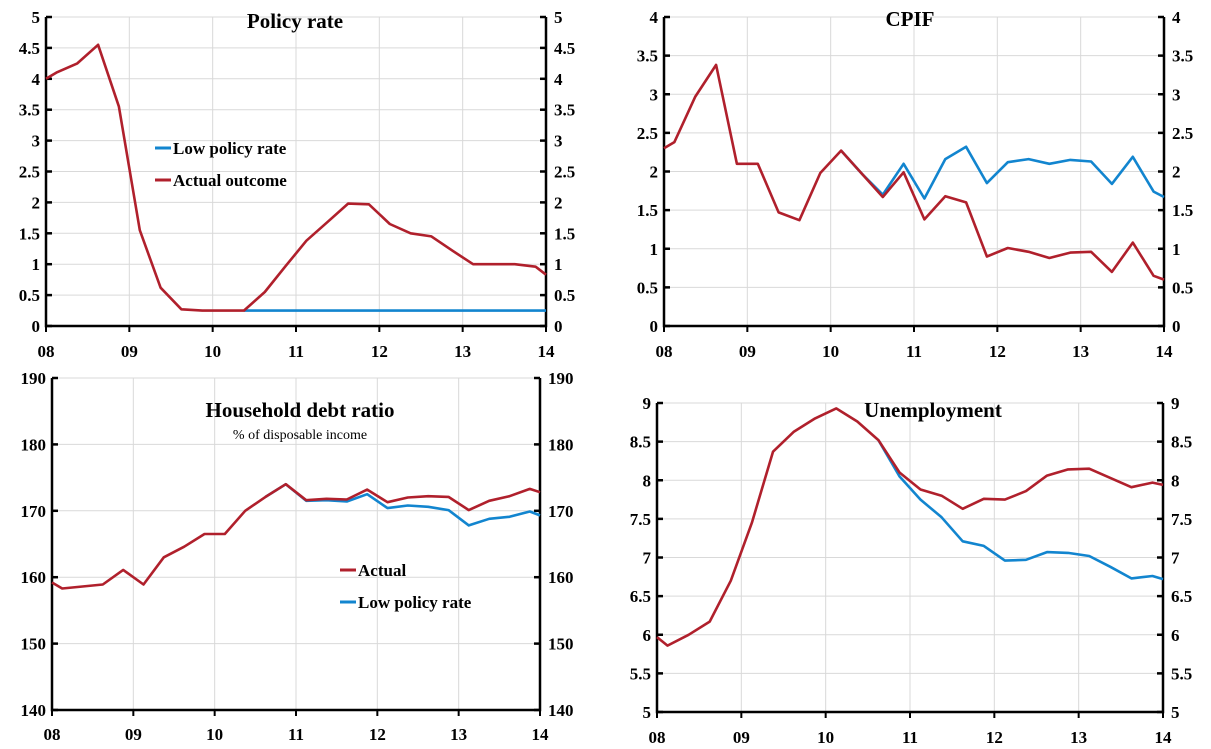 Image resolution: width=1211 pixels, height=749 pixels. What do you see at coordinates (564, 110) in the screenshot?
I see `y-tick-label-right: 3.5` at bounding box center [564, 110].